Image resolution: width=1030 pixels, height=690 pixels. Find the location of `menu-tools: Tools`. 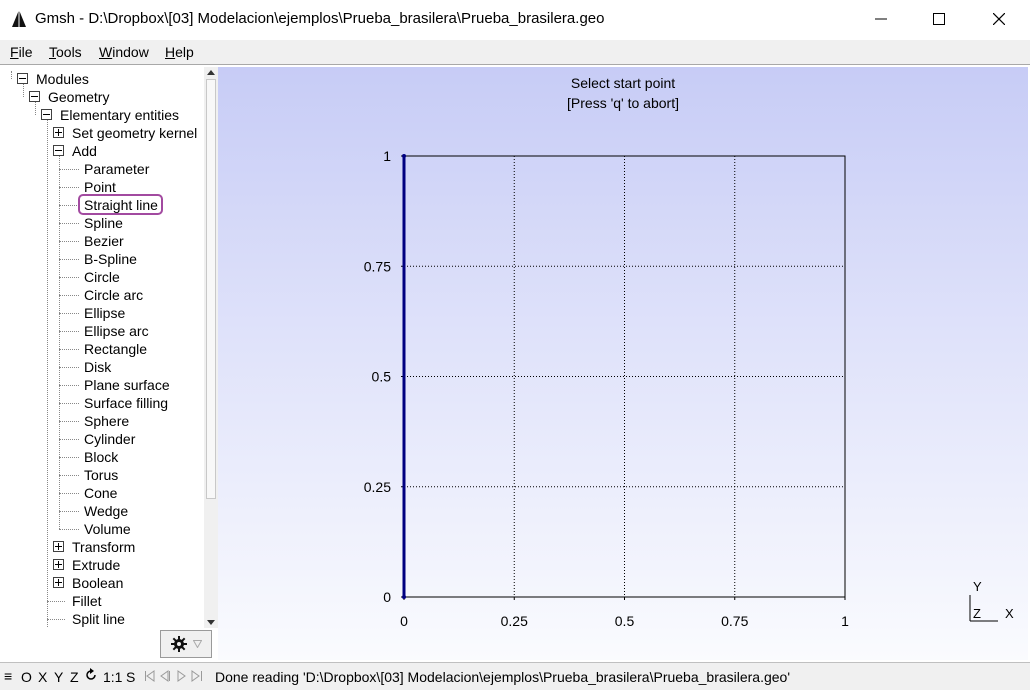

menu-tools: Tools is located at coordinates (65, 52).